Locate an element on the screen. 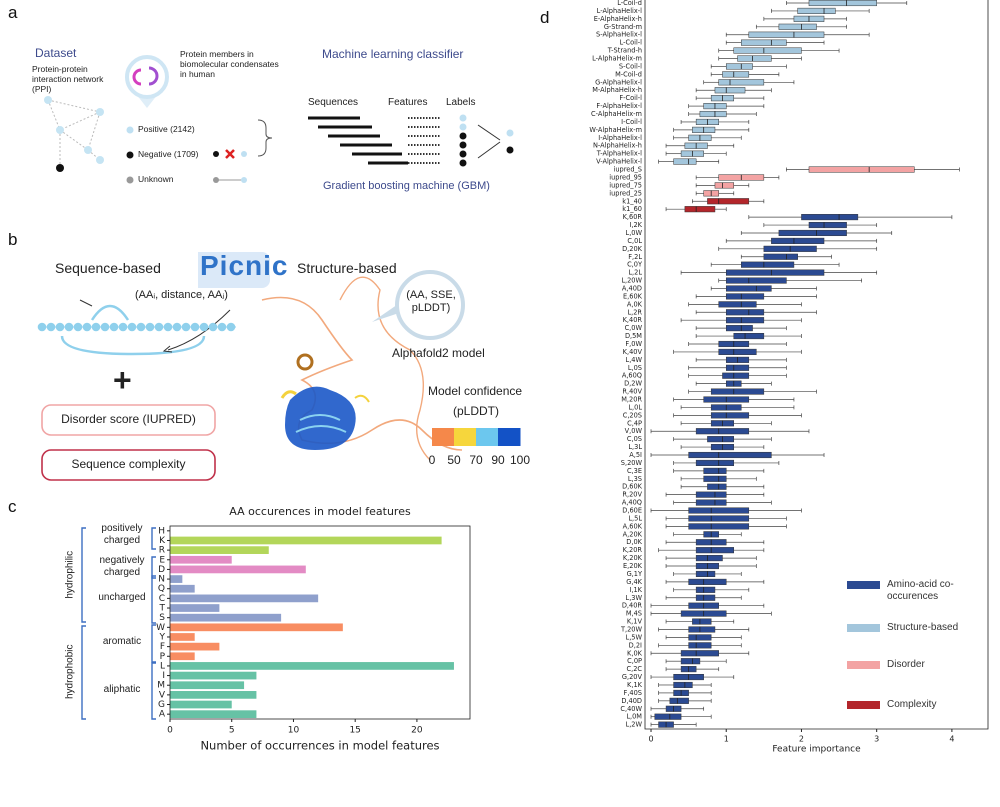 The image size is (1000, 807). y-tick-label: E,60K is located at coordinates (633, 296).